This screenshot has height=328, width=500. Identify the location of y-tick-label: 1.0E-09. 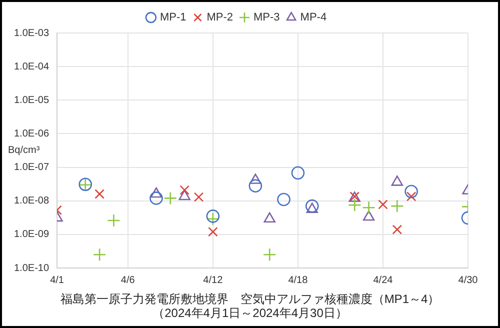
(32, 234).